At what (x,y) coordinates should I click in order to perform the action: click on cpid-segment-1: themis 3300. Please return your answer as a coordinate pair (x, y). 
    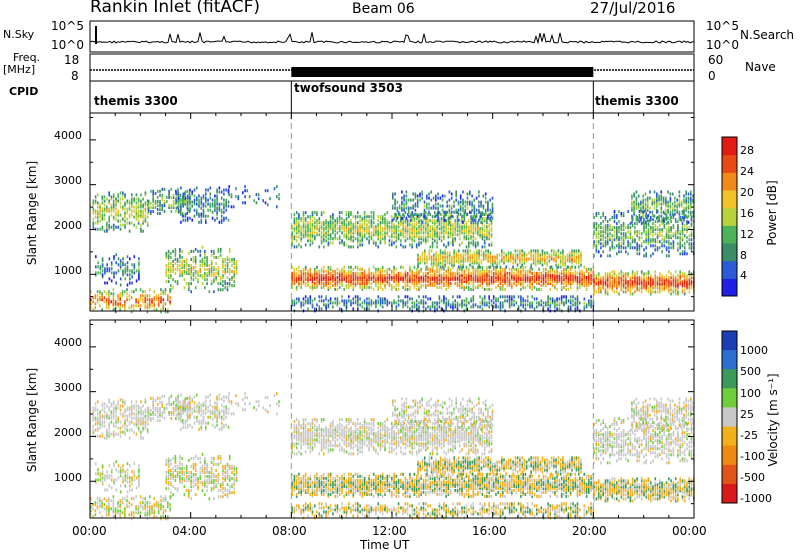
    Looking at the image, I should click on (136, 101).